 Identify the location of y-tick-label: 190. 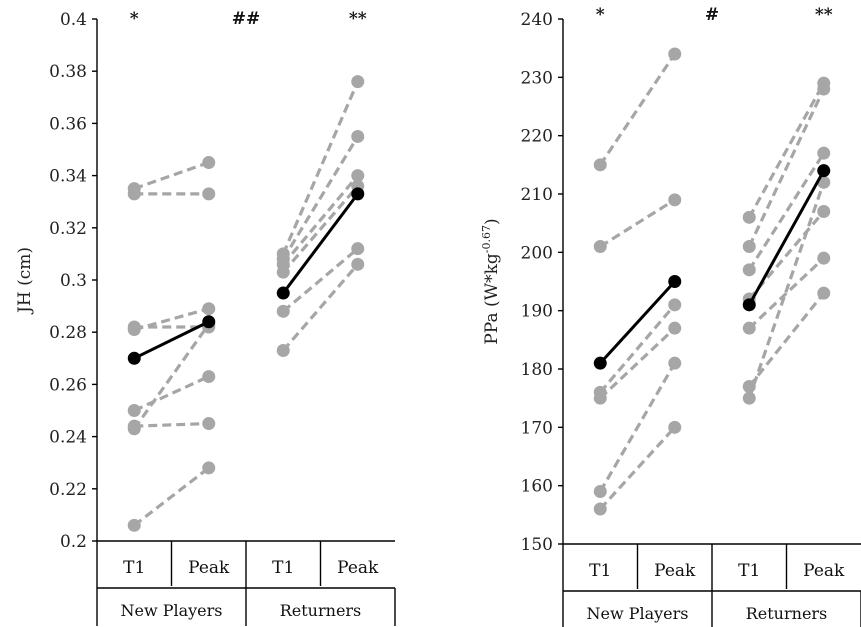
(537, 312).